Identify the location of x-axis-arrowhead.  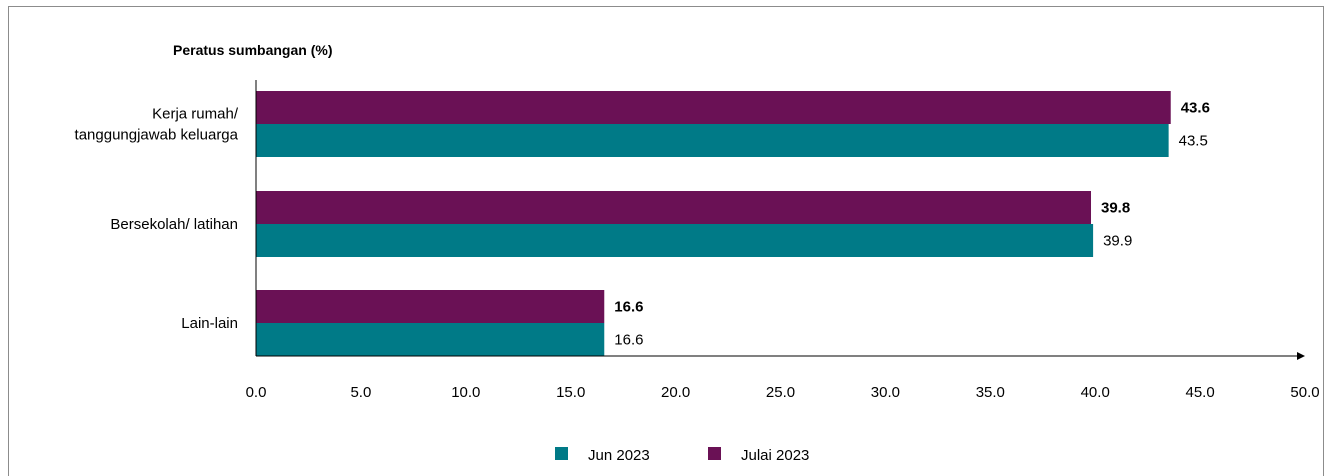
(1301, 356).